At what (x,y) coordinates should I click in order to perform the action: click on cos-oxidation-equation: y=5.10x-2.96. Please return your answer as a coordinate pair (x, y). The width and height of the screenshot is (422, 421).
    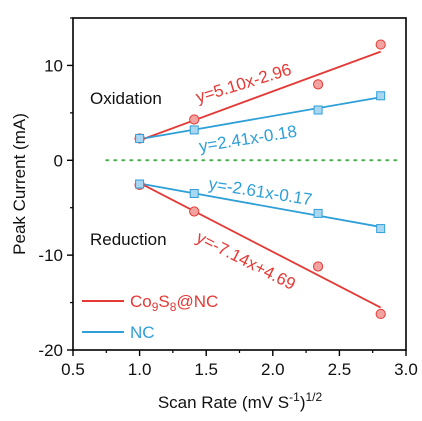
    Looking at the image, I should click on (244, 83).